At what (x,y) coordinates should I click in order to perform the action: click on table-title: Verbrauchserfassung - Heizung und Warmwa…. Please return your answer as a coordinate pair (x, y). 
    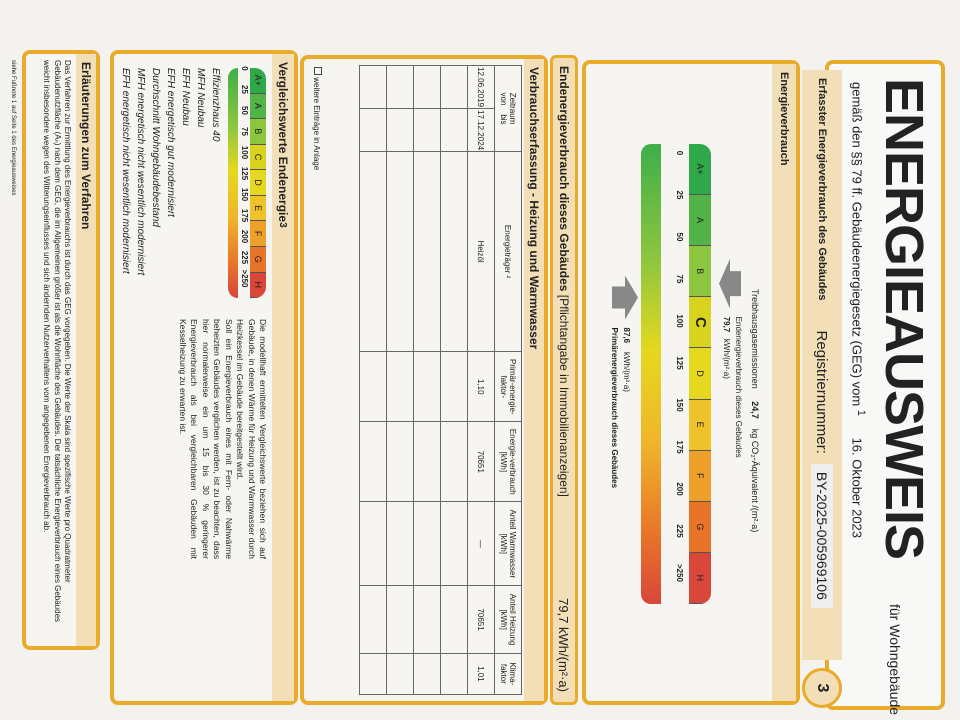
    Looking at the image, I should click on (534, 380).